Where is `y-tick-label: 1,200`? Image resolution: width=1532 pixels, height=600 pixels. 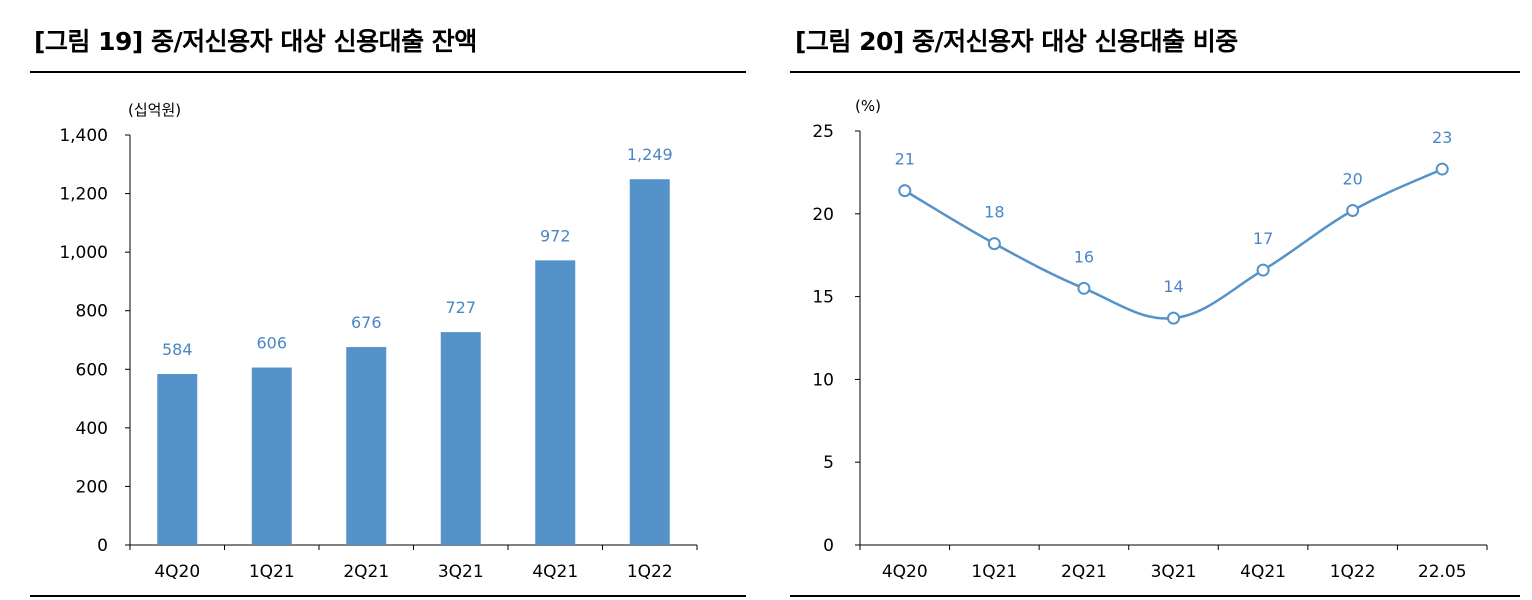 y-tick-label: 1,200 is located at coordinates (83, 195).